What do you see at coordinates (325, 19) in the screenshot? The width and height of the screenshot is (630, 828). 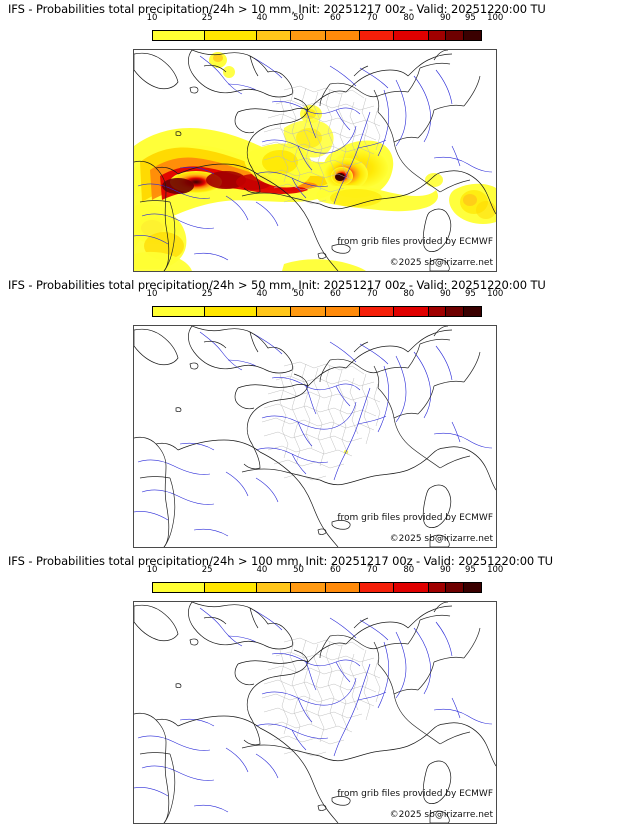 I see `colorbar-ticks-10mm: 10 25 40 50 60 70 80 90 95 100` at bounding box center [325, 19].